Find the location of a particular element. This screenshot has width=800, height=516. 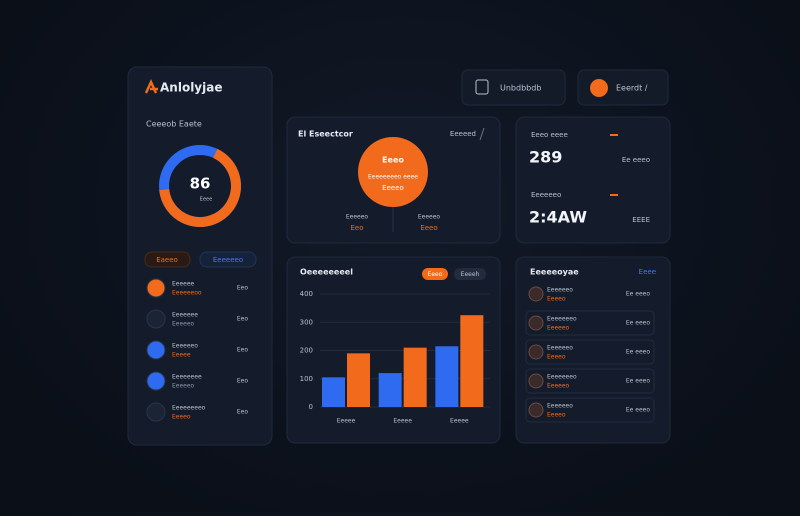

logo-icon is located at coordinates (151, 86).